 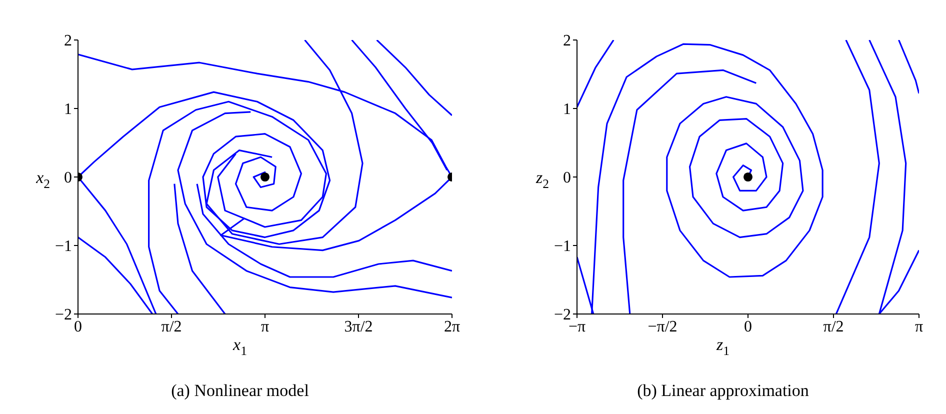 I want to click on y-axis-title: z$_{2}$, so click(x=542, y=179).